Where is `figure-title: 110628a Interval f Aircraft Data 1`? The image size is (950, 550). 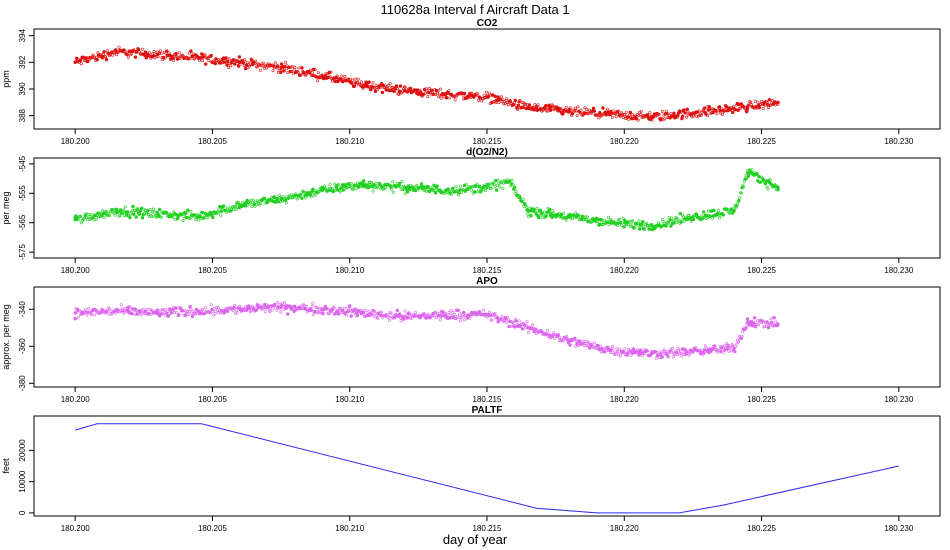
figure-title: 110628a Interval f Aircraft Data 1 is located at coordinates (474, 9).